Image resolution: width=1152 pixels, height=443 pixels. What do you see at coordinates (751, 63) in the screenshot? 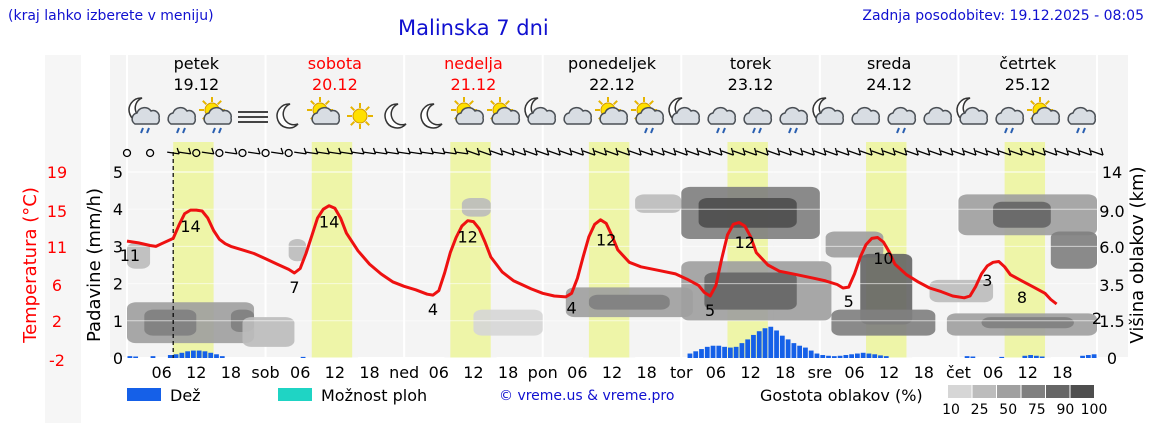
I see `day-name-4: torek` at bounding box center [751, 63].